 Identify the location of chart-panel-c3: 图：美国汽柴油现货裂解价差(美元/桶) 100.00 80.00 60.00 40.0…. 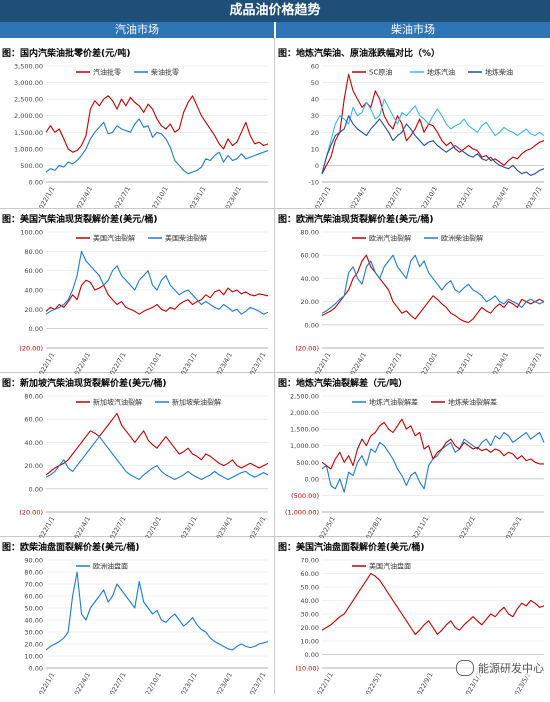
(137, 292).